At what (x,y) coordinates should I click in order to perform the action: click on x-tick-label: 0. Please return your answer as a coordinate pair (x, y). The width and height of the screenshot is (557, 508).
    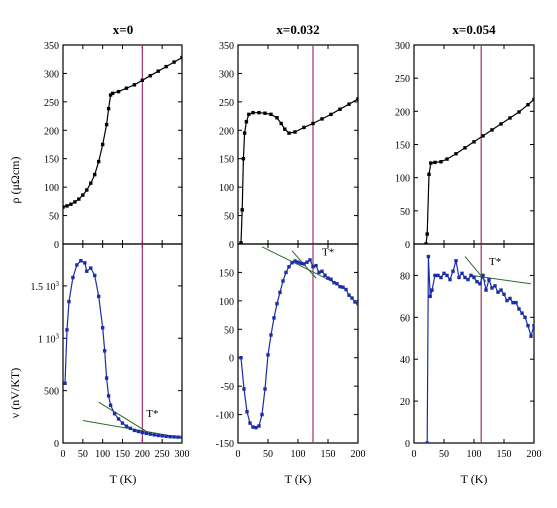
    Looking at the image, I should click on (238, 454).